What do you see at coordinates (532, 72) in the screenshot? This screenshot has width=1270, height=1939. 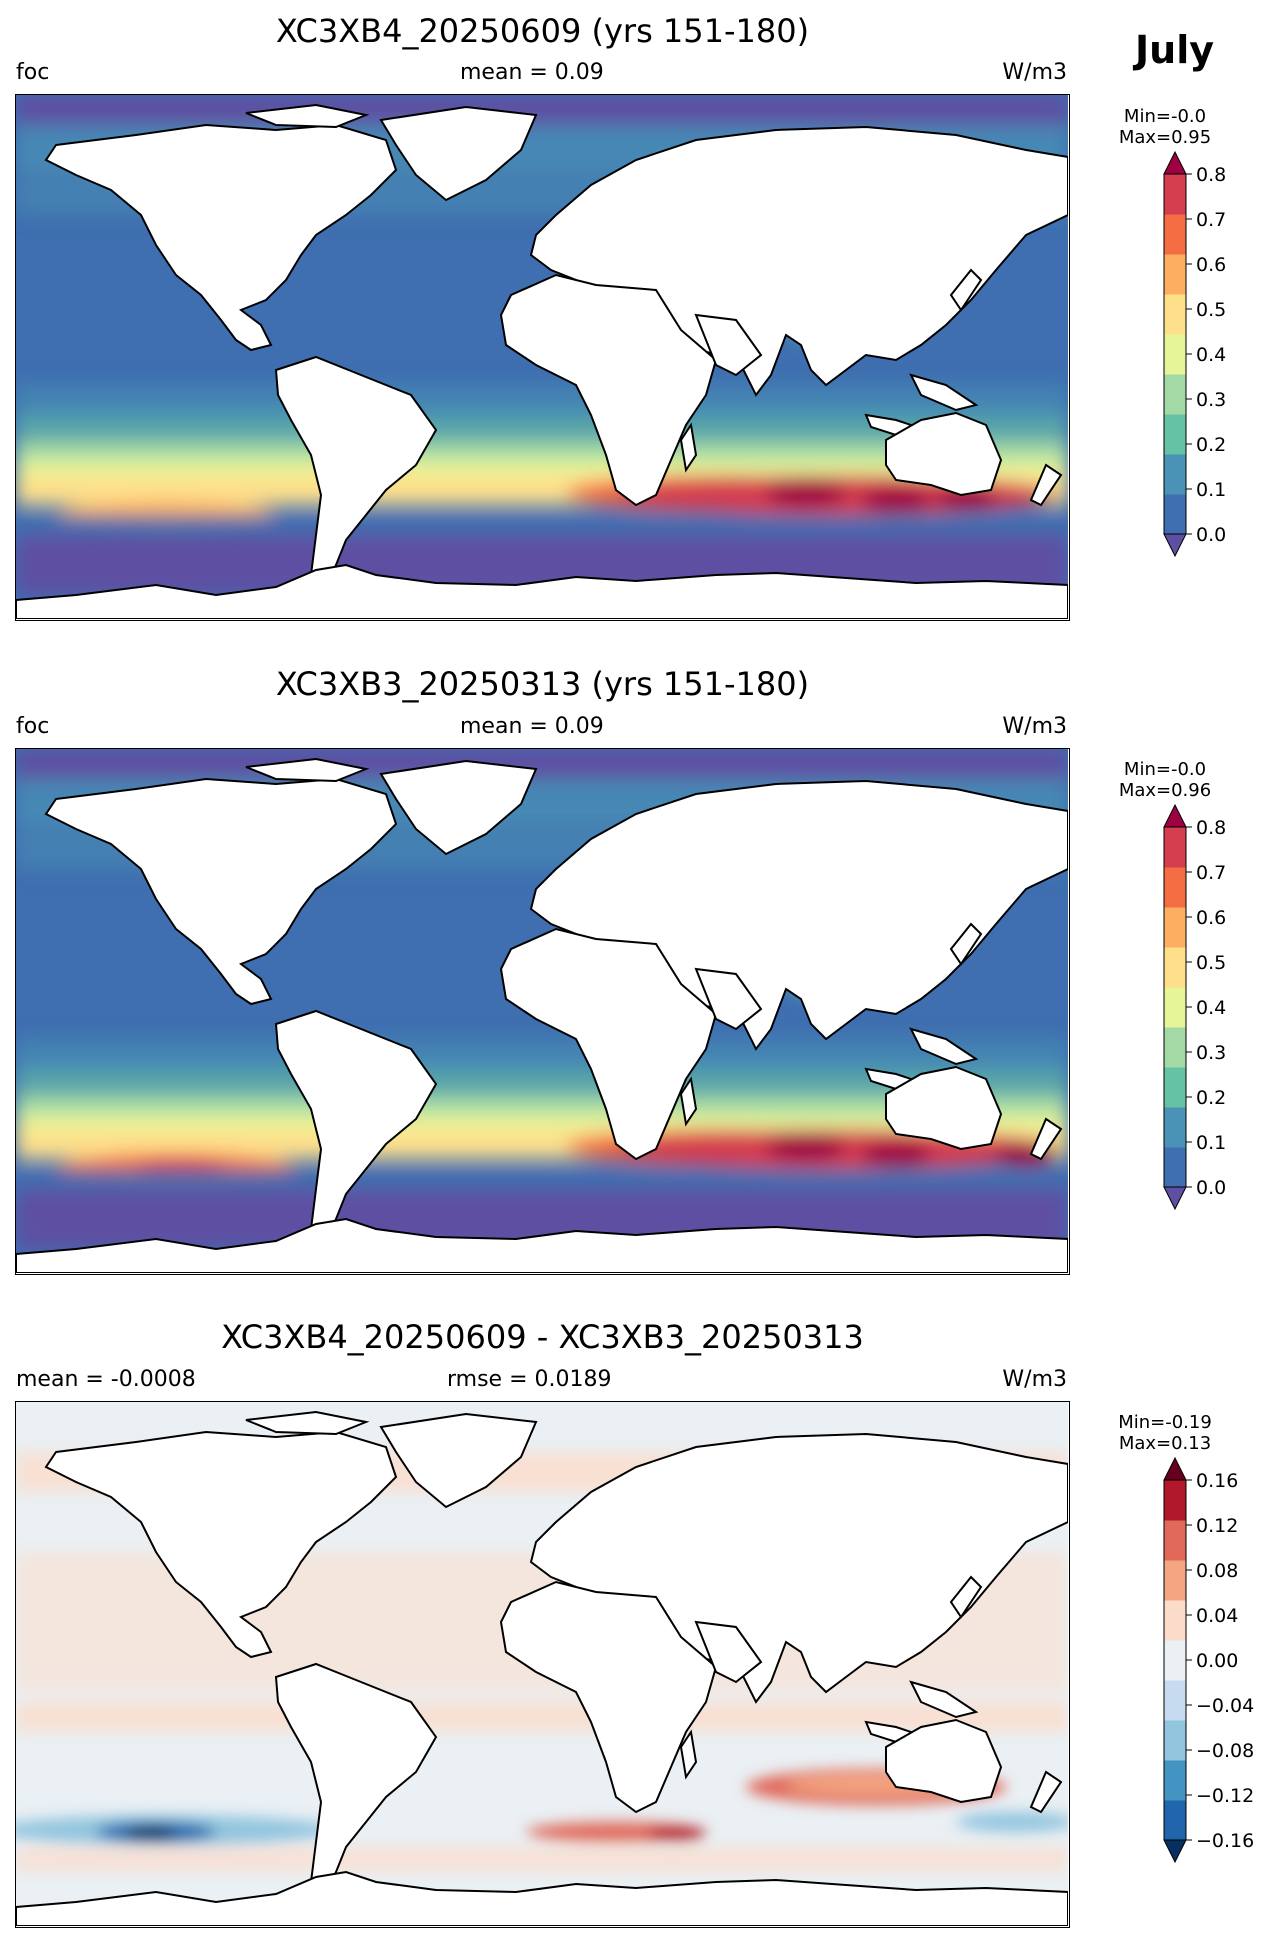 I see `panel1-center-label: mean = 0.09` at bounding box center [532, 72].